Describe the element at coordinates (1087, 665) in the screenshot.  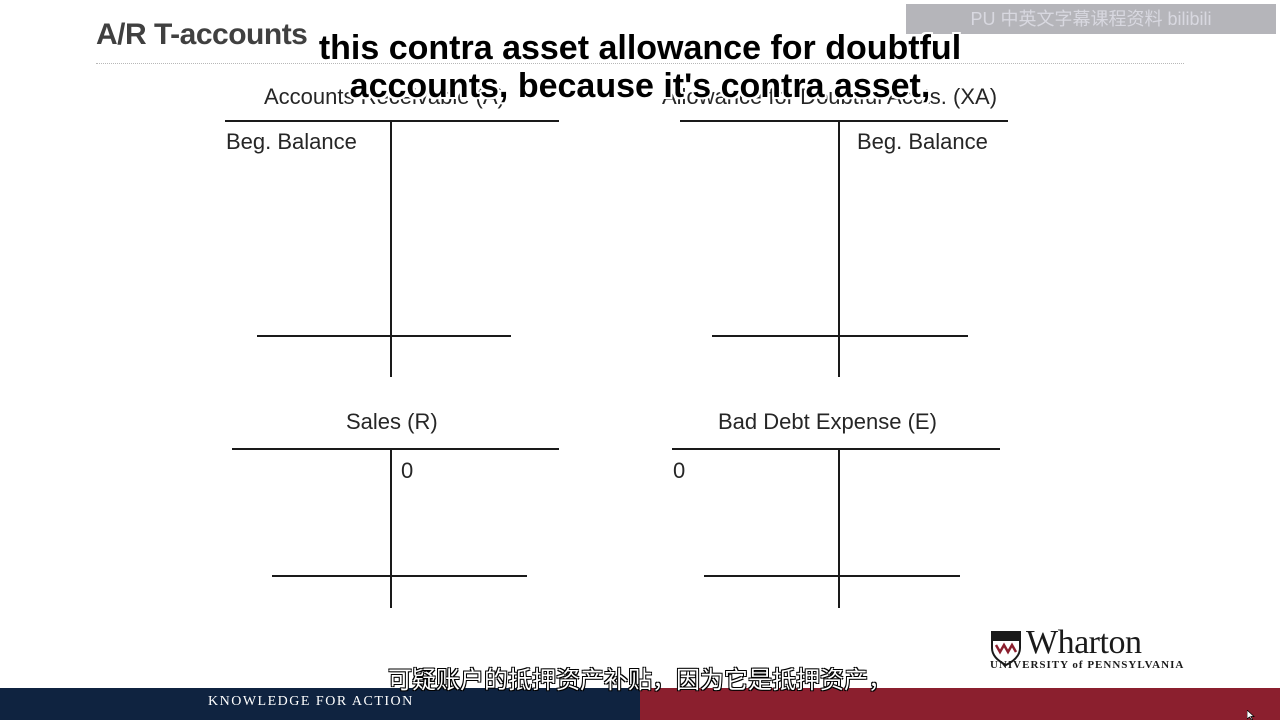
I see `logo-subtitle: UNIVERSITY of PENNSYLVANIA` at that location.